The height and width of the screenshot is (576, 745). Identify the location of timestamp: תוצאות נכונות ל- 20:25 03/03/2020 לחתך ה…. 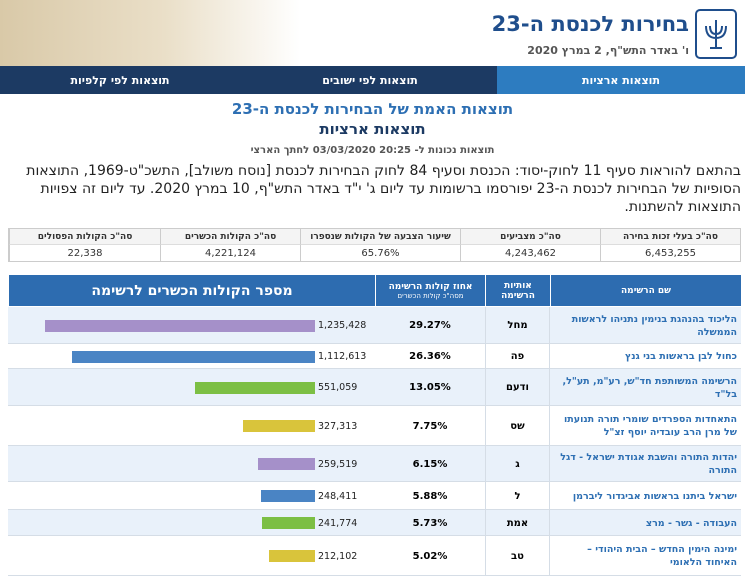
(372, 150).